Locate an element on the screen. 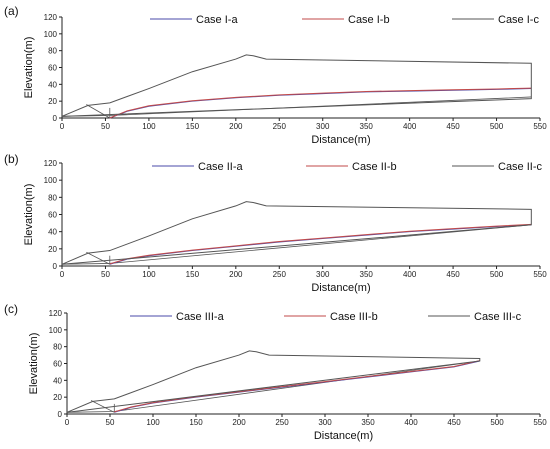 This screenshot has height=449, width=550. panel-label: (c) is located at coordinates (11, 309).